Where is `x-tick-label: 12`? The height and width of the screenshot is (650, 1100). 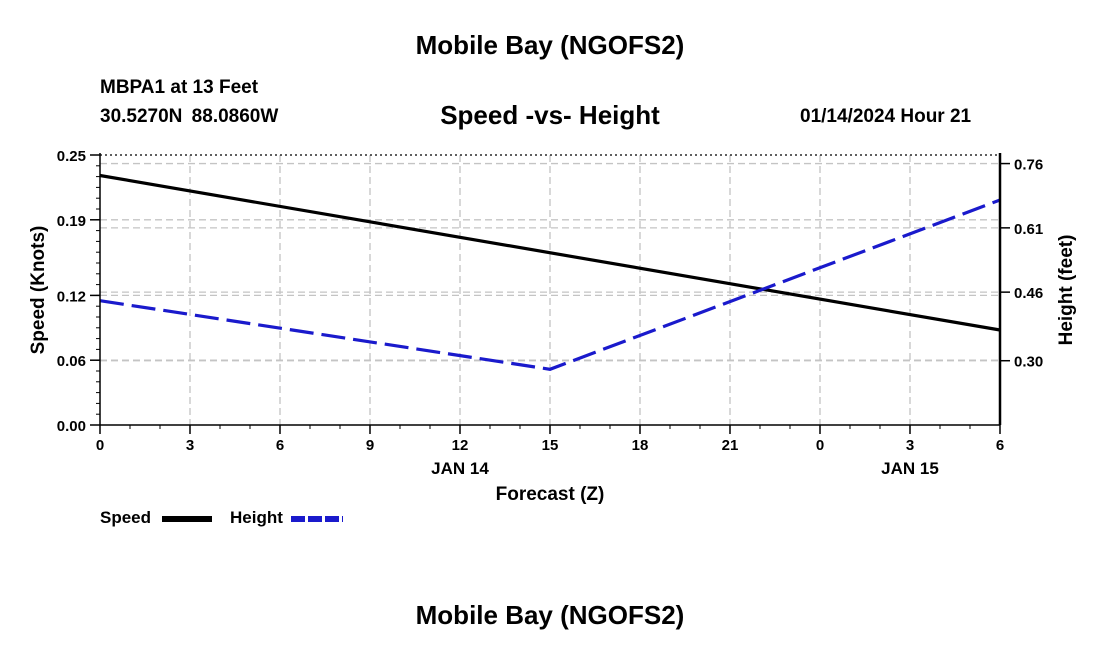
x-tick-label: 12 is located at coordinates (460, 445).